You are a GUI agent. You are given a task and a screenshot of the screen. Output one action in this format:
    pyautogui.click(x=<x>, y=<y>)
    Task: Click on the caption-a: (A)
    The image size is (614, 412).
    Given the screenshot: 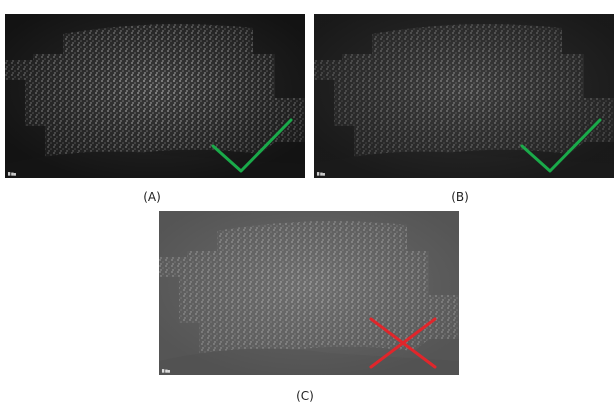 What is the action you would take?
    pyautogui.click(x=152, y=197)
    